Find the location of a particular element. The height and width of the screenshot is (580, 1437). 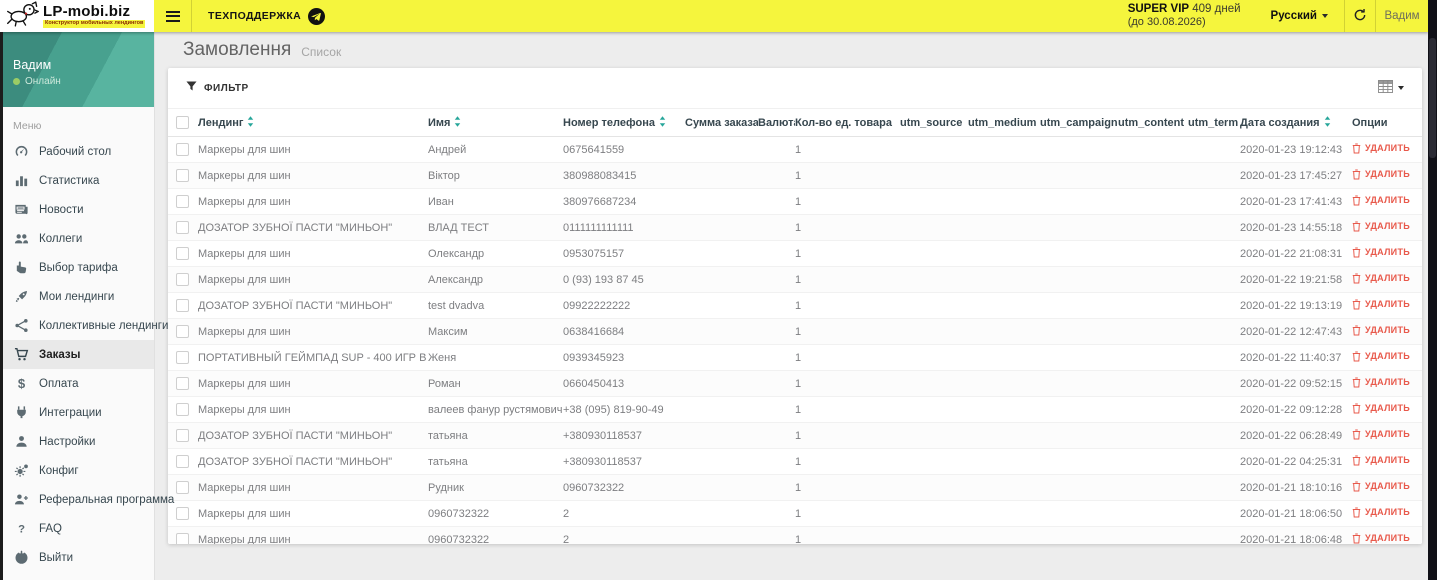

sidebar-item-tariff: Выбор тарифа is located at coordinates (77, 267).